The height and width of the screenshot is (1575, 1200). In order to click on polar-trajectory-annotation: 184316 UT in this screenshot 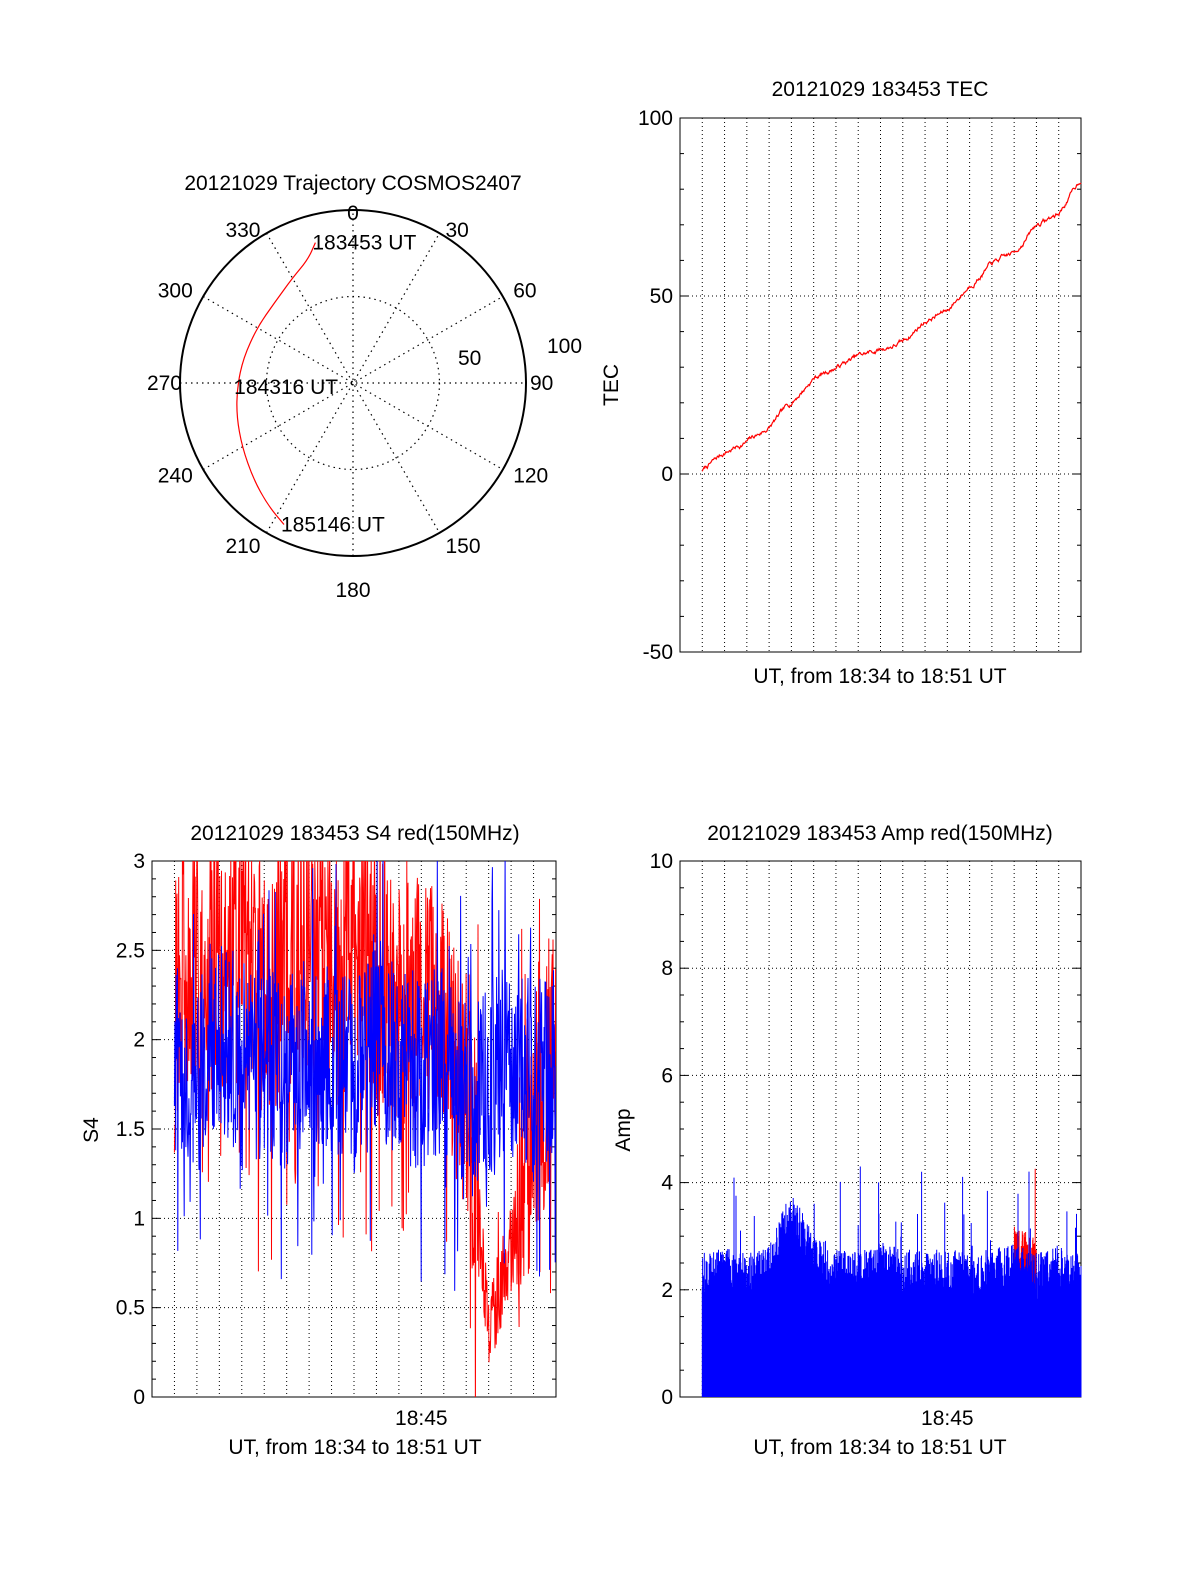, I will do `click(286, 387)`.